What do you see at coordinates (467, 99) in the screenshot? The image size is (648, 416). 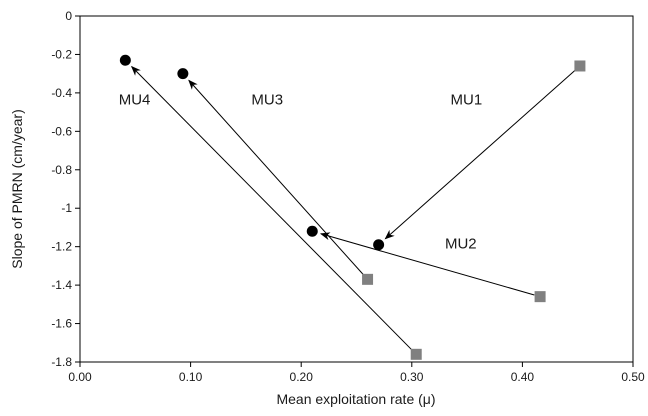 I see `label-mu1: MU1` at bounding box center [467, 99].